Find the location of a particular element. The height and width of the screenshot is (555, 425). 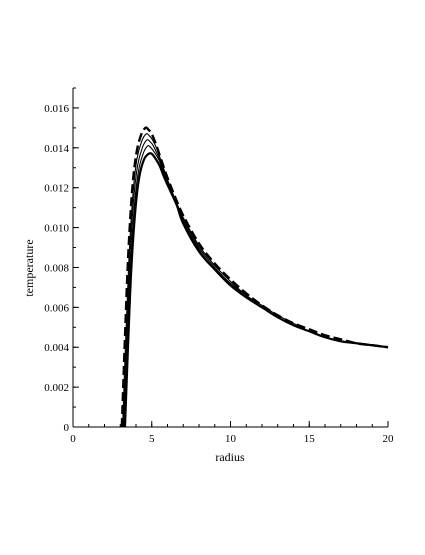

y-tick-label: 0.010 is located at coordinates (56, 229).